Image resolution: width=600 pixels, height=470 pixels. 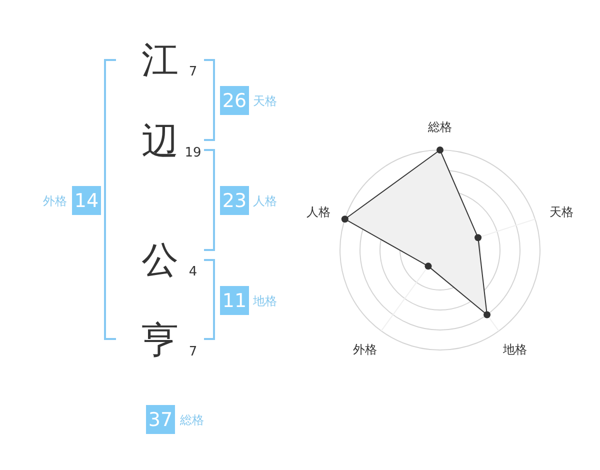 I want to click on category-label: 江, so click(x=160, y=60).